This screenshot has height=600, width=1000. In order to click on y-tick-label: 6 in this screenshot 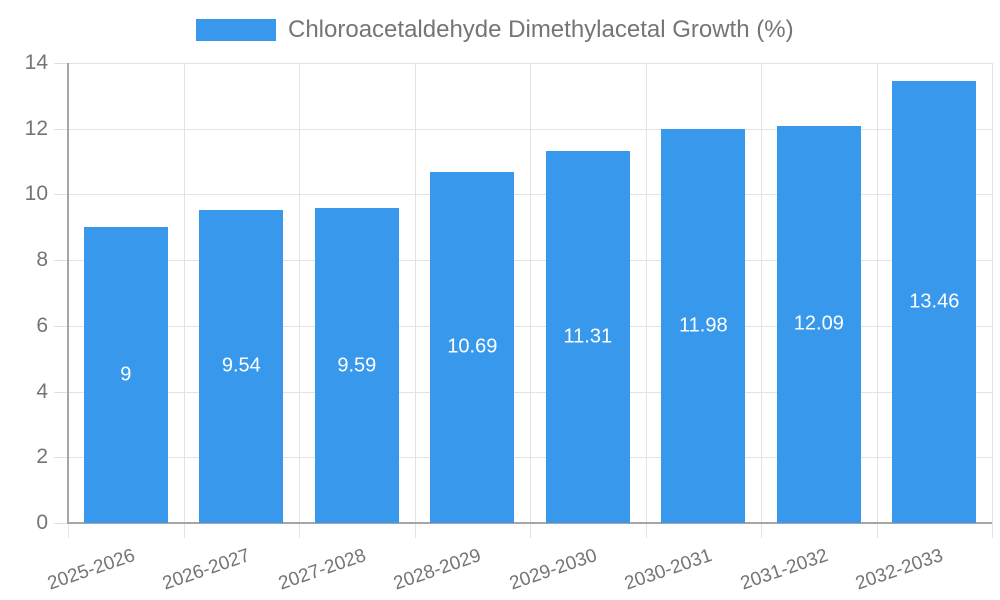, I will do `click(42, 325)`.